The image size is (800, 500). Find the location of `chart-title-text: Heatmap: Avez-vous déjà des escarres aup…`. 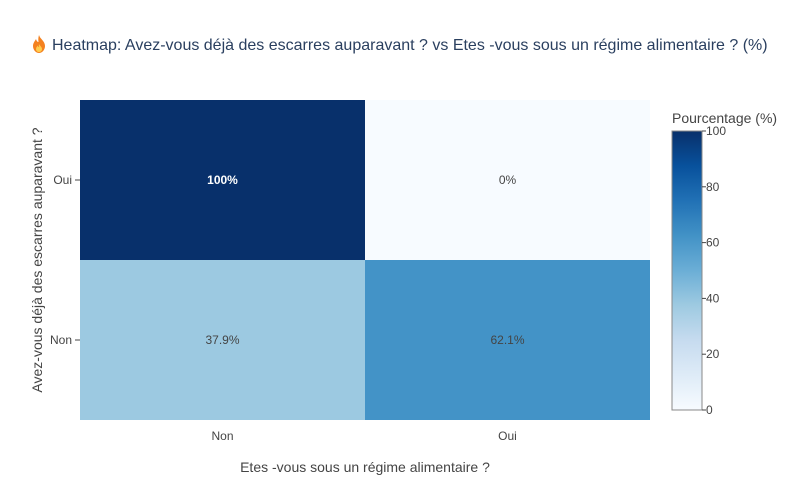

chart-title-text: Heatmap: Avez-vous déjà des escarres aup… is located at coordinates (410, 45).